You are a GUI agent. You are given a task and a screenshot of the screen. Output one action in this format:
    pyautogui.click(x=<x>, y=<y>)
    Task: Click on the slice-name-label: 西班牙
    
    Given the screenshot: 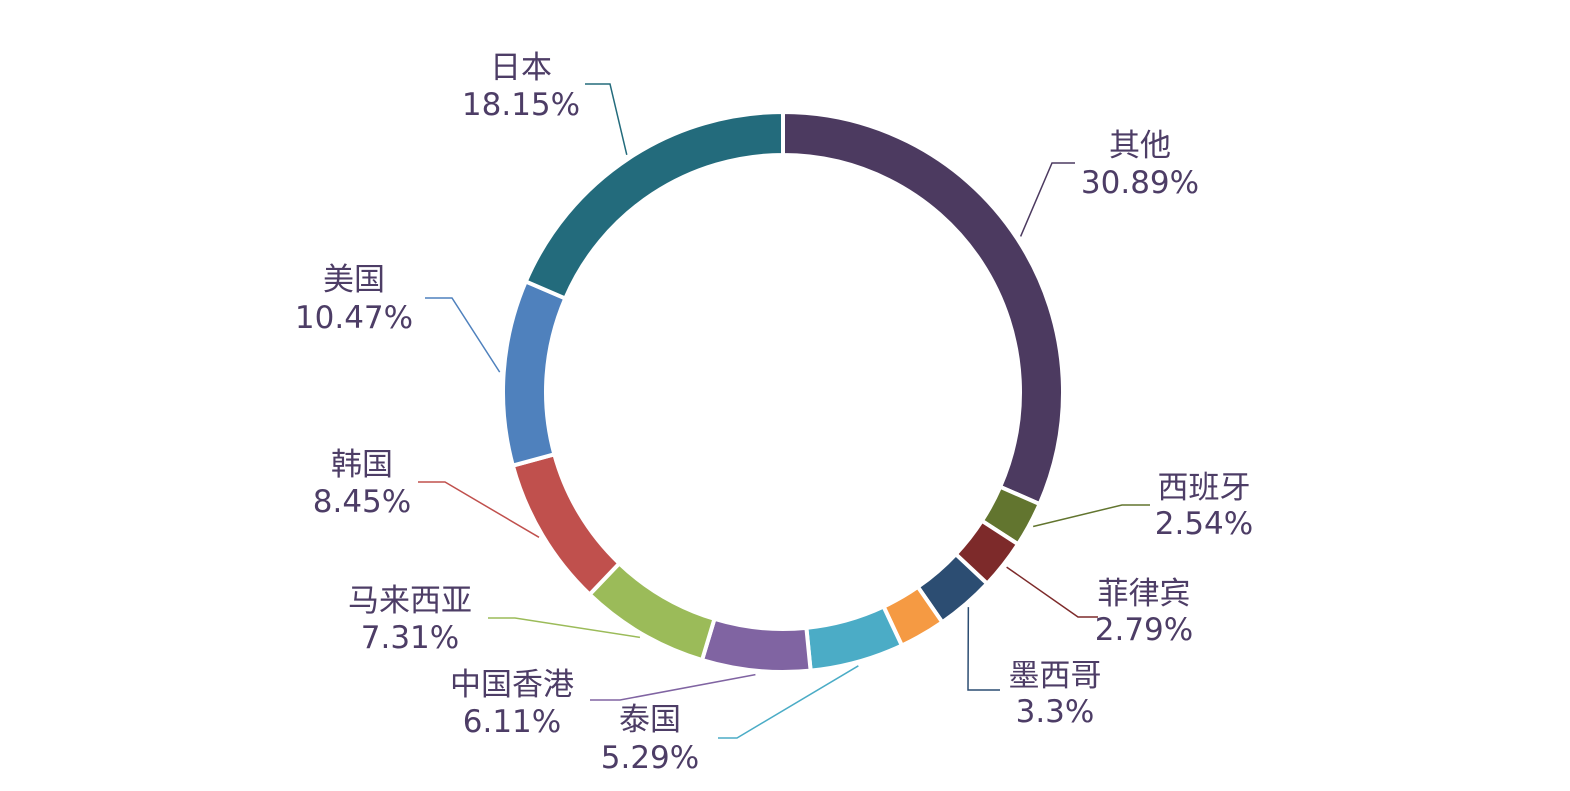 What is the action you would take?
    pyautogui.click(x=1204, y=488)
    